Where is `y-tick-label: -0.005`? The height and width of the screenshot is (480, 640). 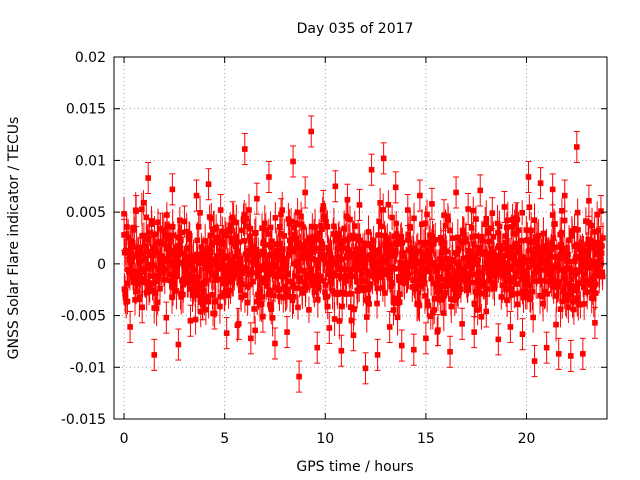 y-tick-label: -0.005 is located at coordinates (83, 317).